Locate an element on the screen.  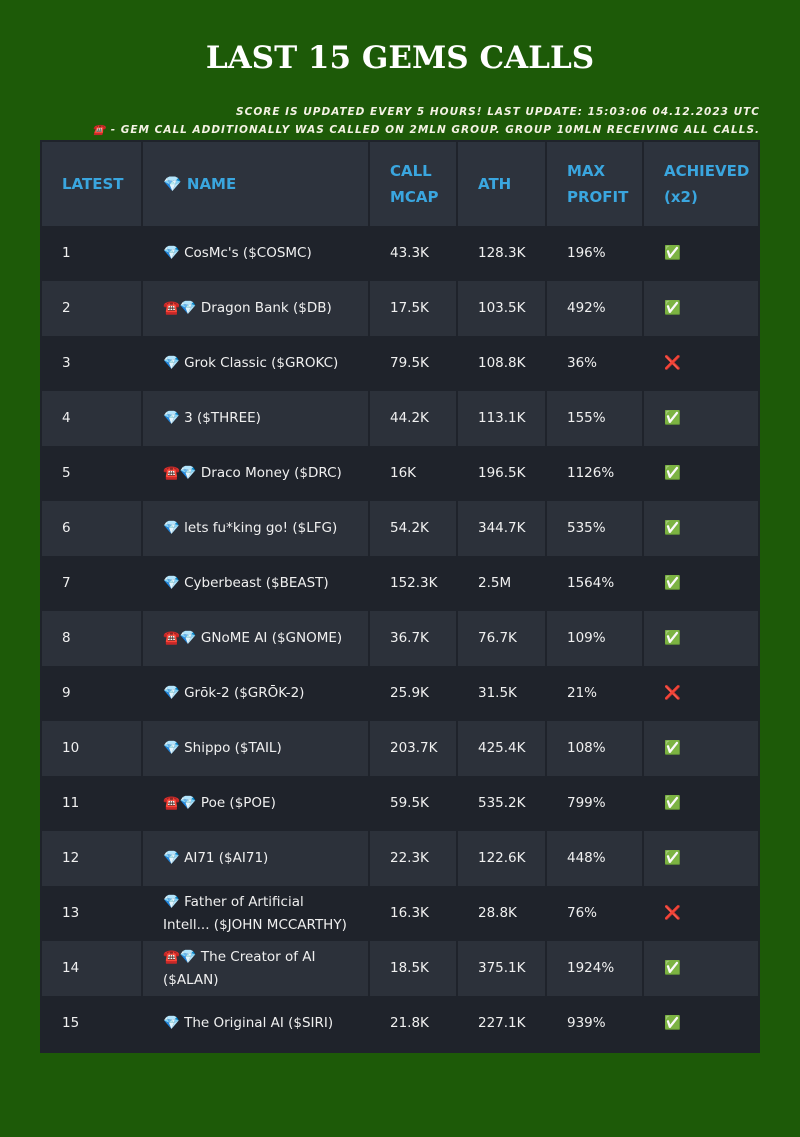
cell: 36.7K is located at coordinates (413, 638).